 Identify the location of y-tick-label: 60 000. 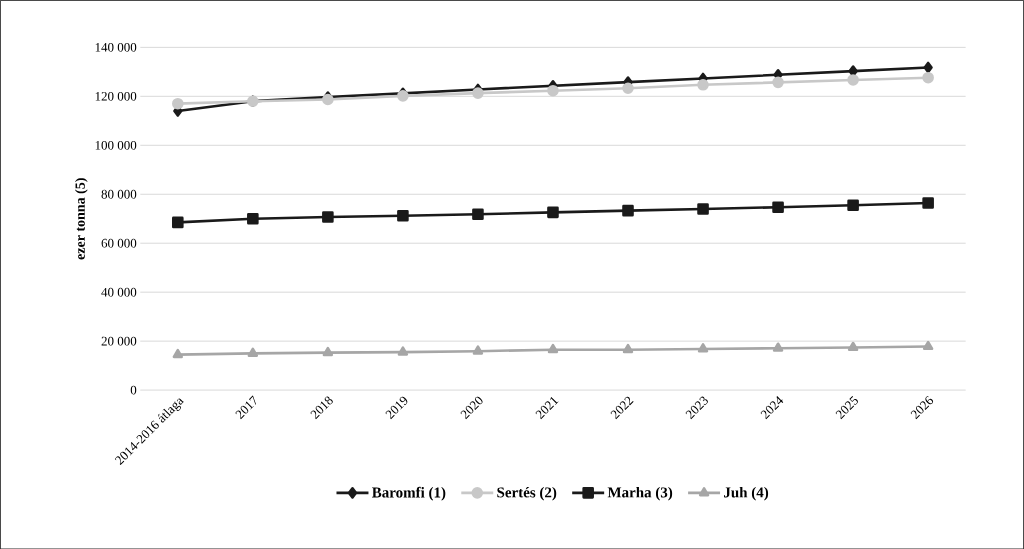
(119, 243).